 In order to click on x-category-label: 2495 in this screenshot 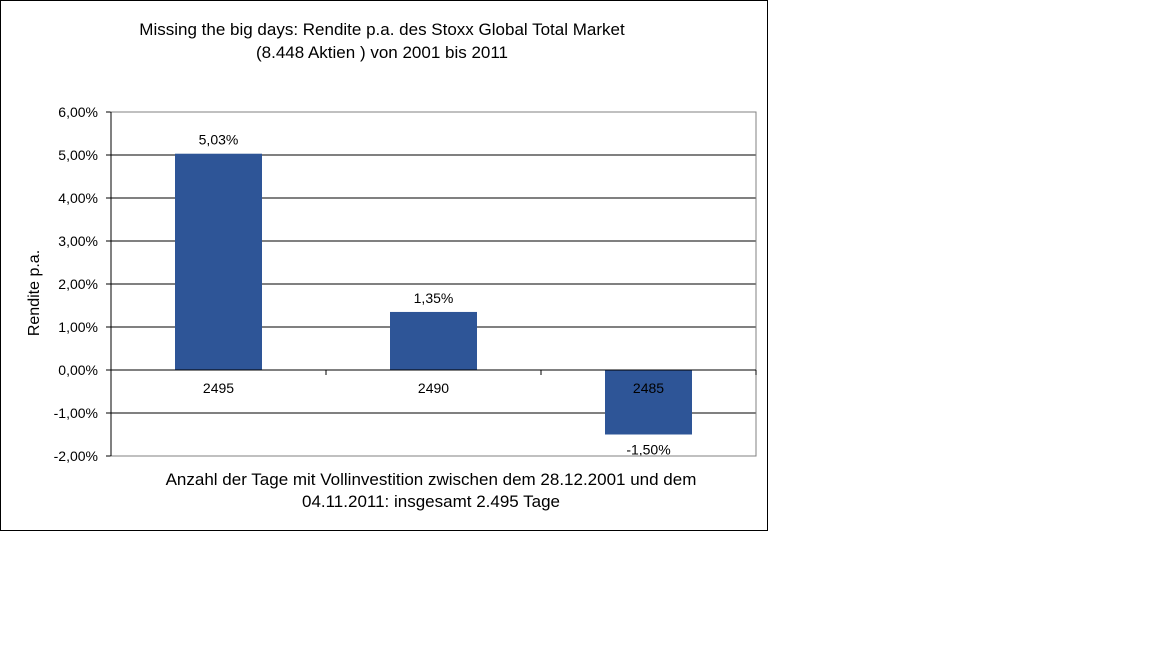, I will do `click(218, 388)`.